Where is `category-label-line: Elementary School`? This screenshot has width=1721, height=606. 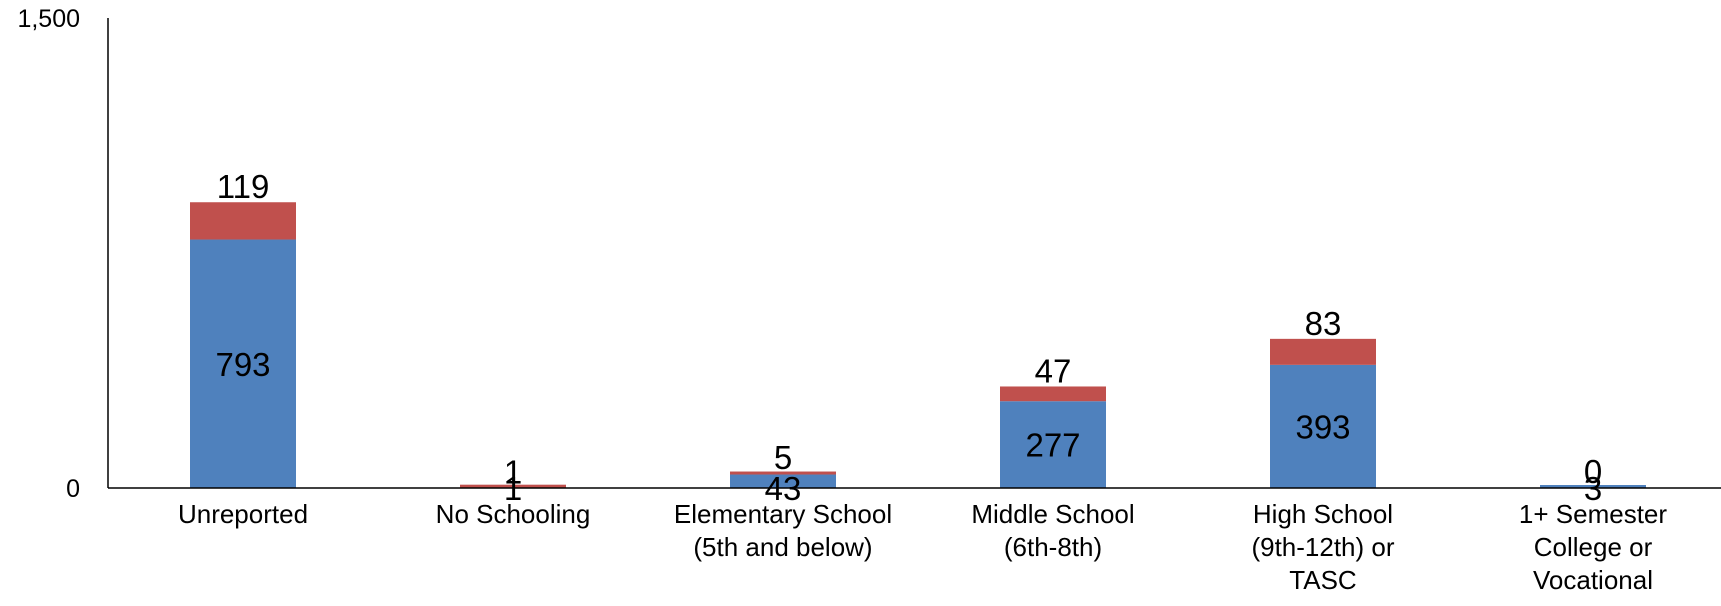
category-label-line: Elementary School is located at coordinates (783, 514).